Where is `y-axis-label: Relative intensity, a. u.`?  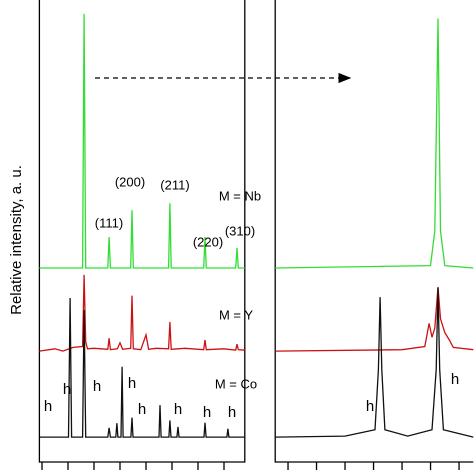
y-axis-label: Relative intensity, a. u. is located at coordinates (16, 240).